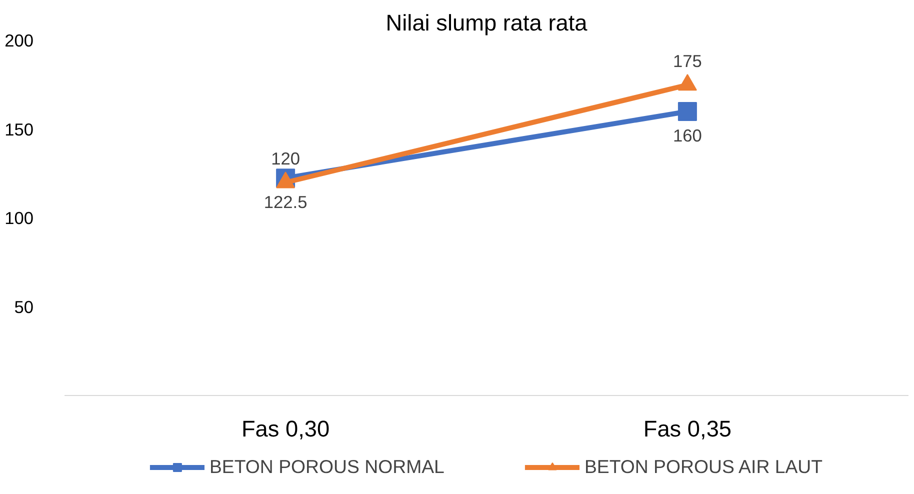 The height and width of the screenshot is (494, 914). Describe the element at coordinates (687, 429) in the screenshot. I see `x-tick-label: Fas 0,35` at that location.